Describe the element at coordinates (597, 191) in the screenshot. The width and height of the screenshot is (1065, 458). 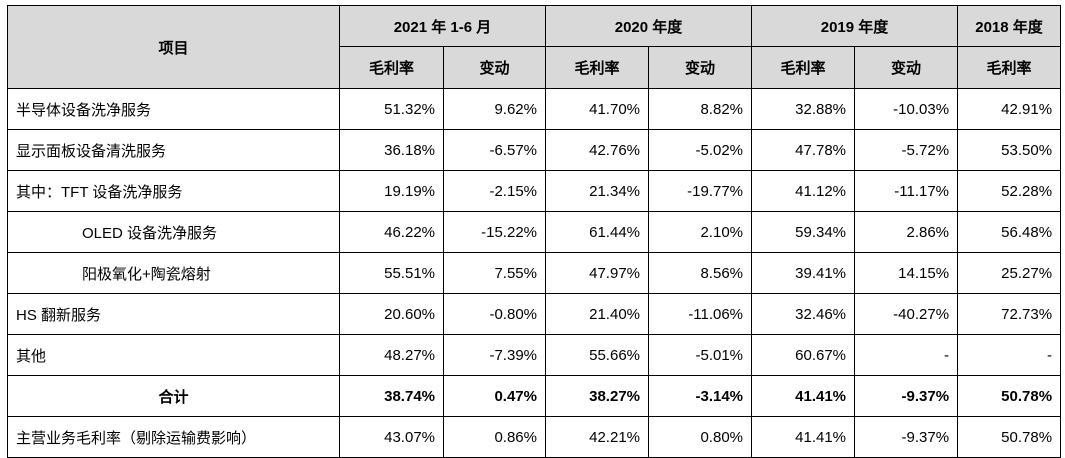
I see `cell-value: 21.34%` at that location.